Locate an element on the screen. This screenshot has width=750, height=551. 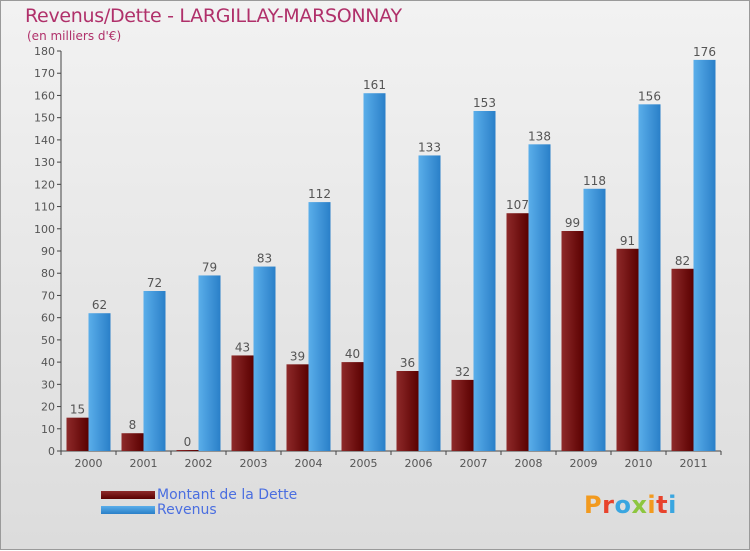
legend-item-revenus: Revenus is located at coordinates (159, 510).